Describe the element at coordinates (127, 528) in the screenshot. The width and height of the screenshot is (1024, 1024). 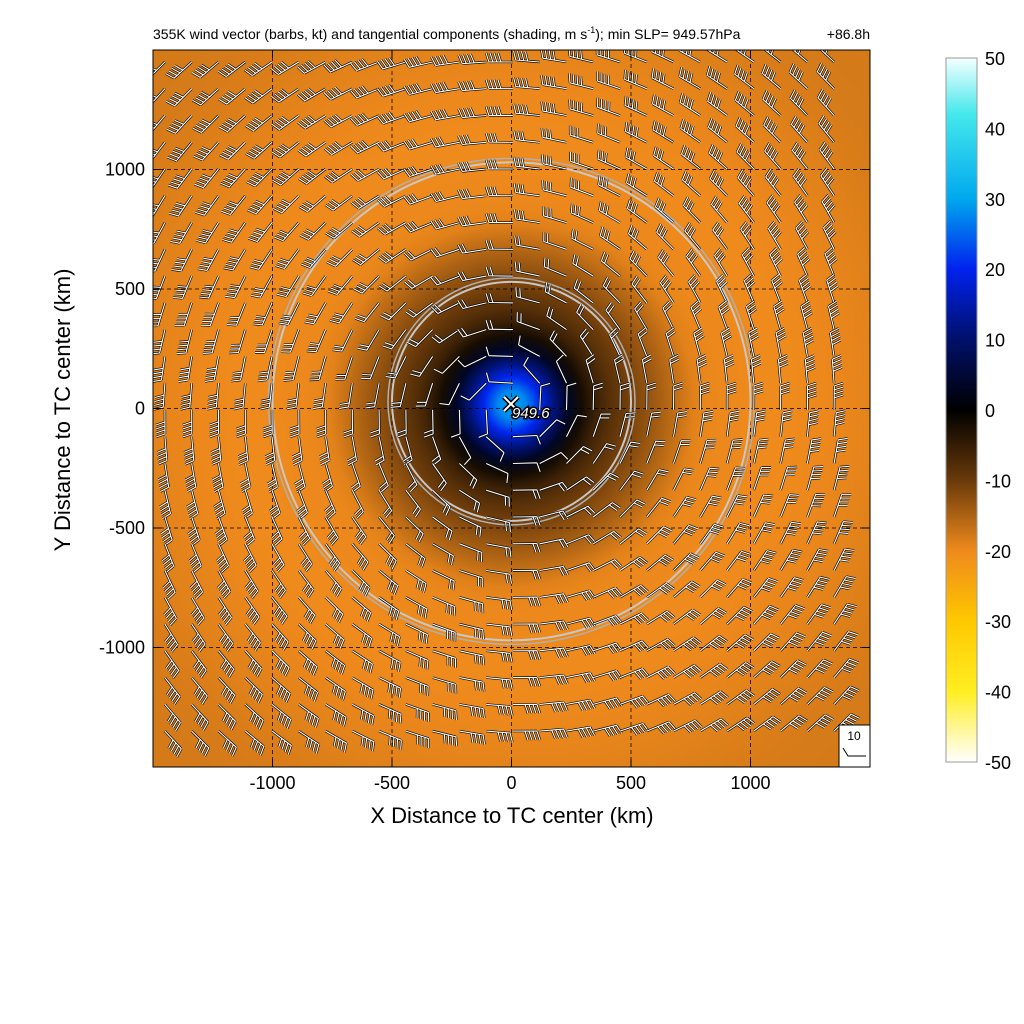
I see `y-tick-label: -500` at that location.